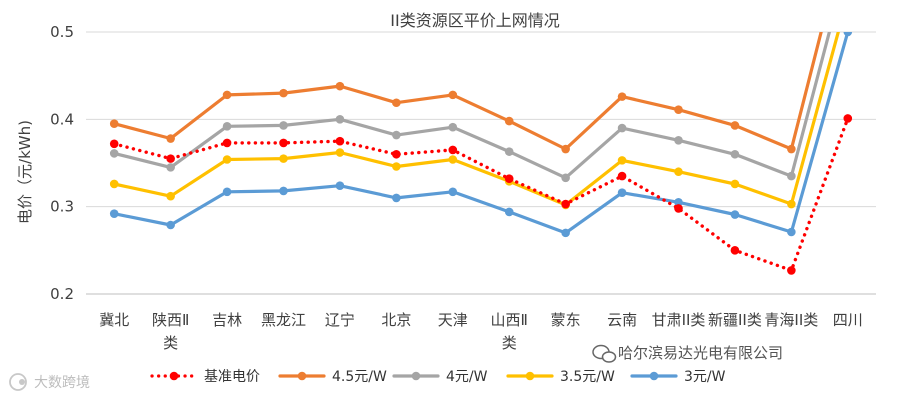  I want to click on x-tick-label: 北京, so click(396, 320).